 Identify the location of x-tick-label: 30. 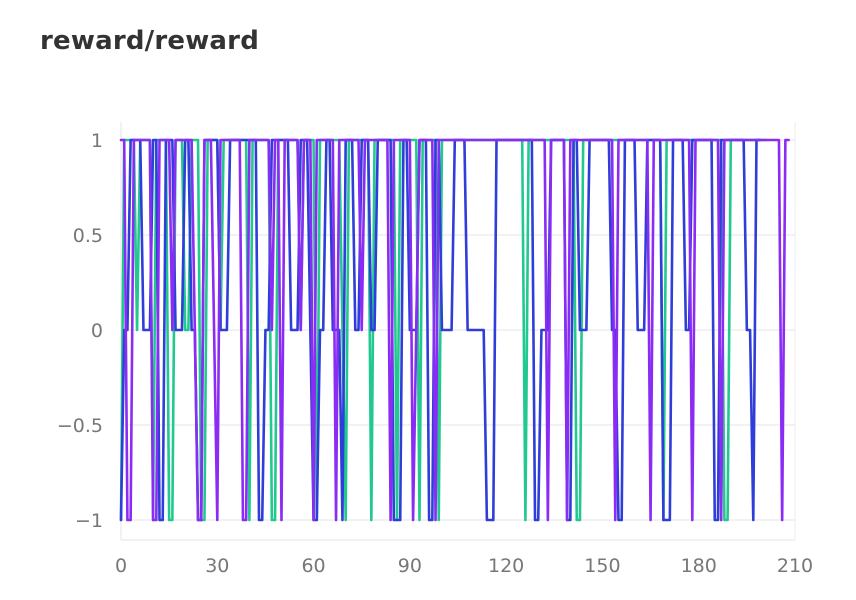
(217, 566).